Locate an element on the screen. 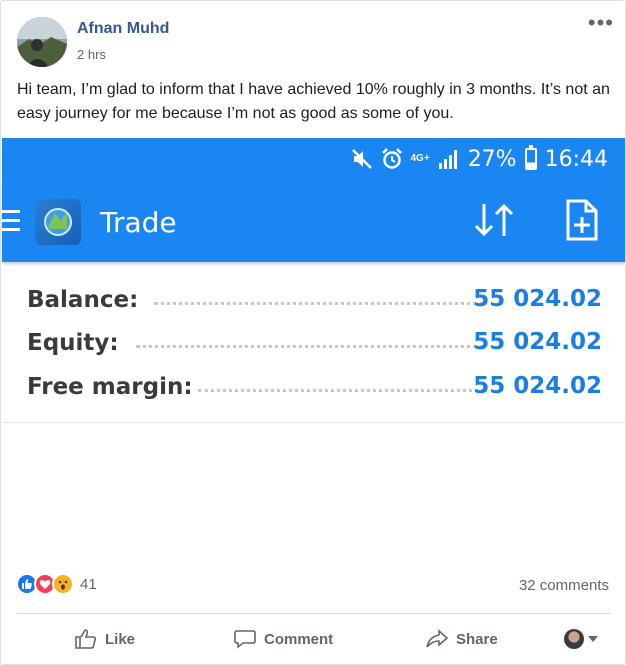 This screenshot has height=665, width=626. status-clock: 16:44 is located at coordinates (576, 159).